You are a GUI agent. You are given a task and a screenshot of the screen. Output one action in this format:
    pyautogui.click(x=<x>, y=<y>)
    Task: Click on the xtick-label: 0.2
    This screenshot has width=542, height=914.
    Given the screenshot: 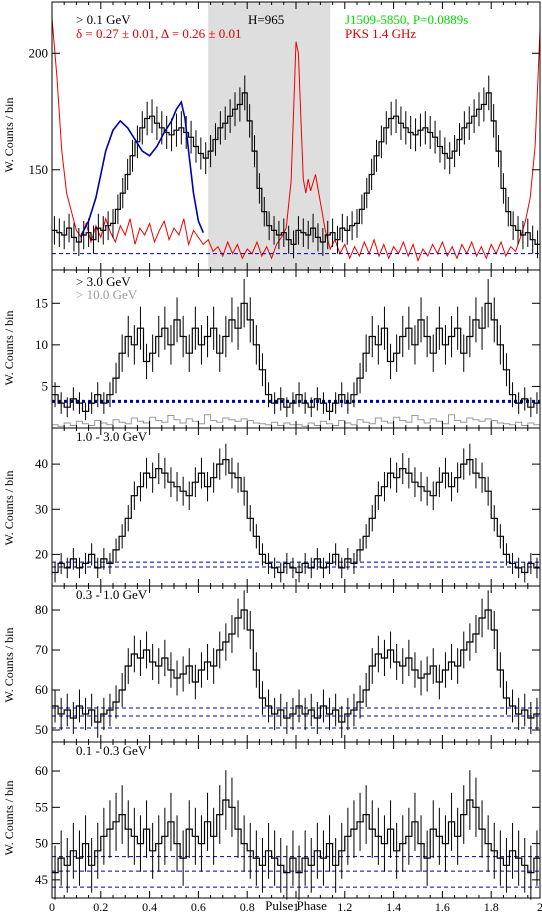 What is the action you would take?
    pyautogui.click(x=100, y=907)
    